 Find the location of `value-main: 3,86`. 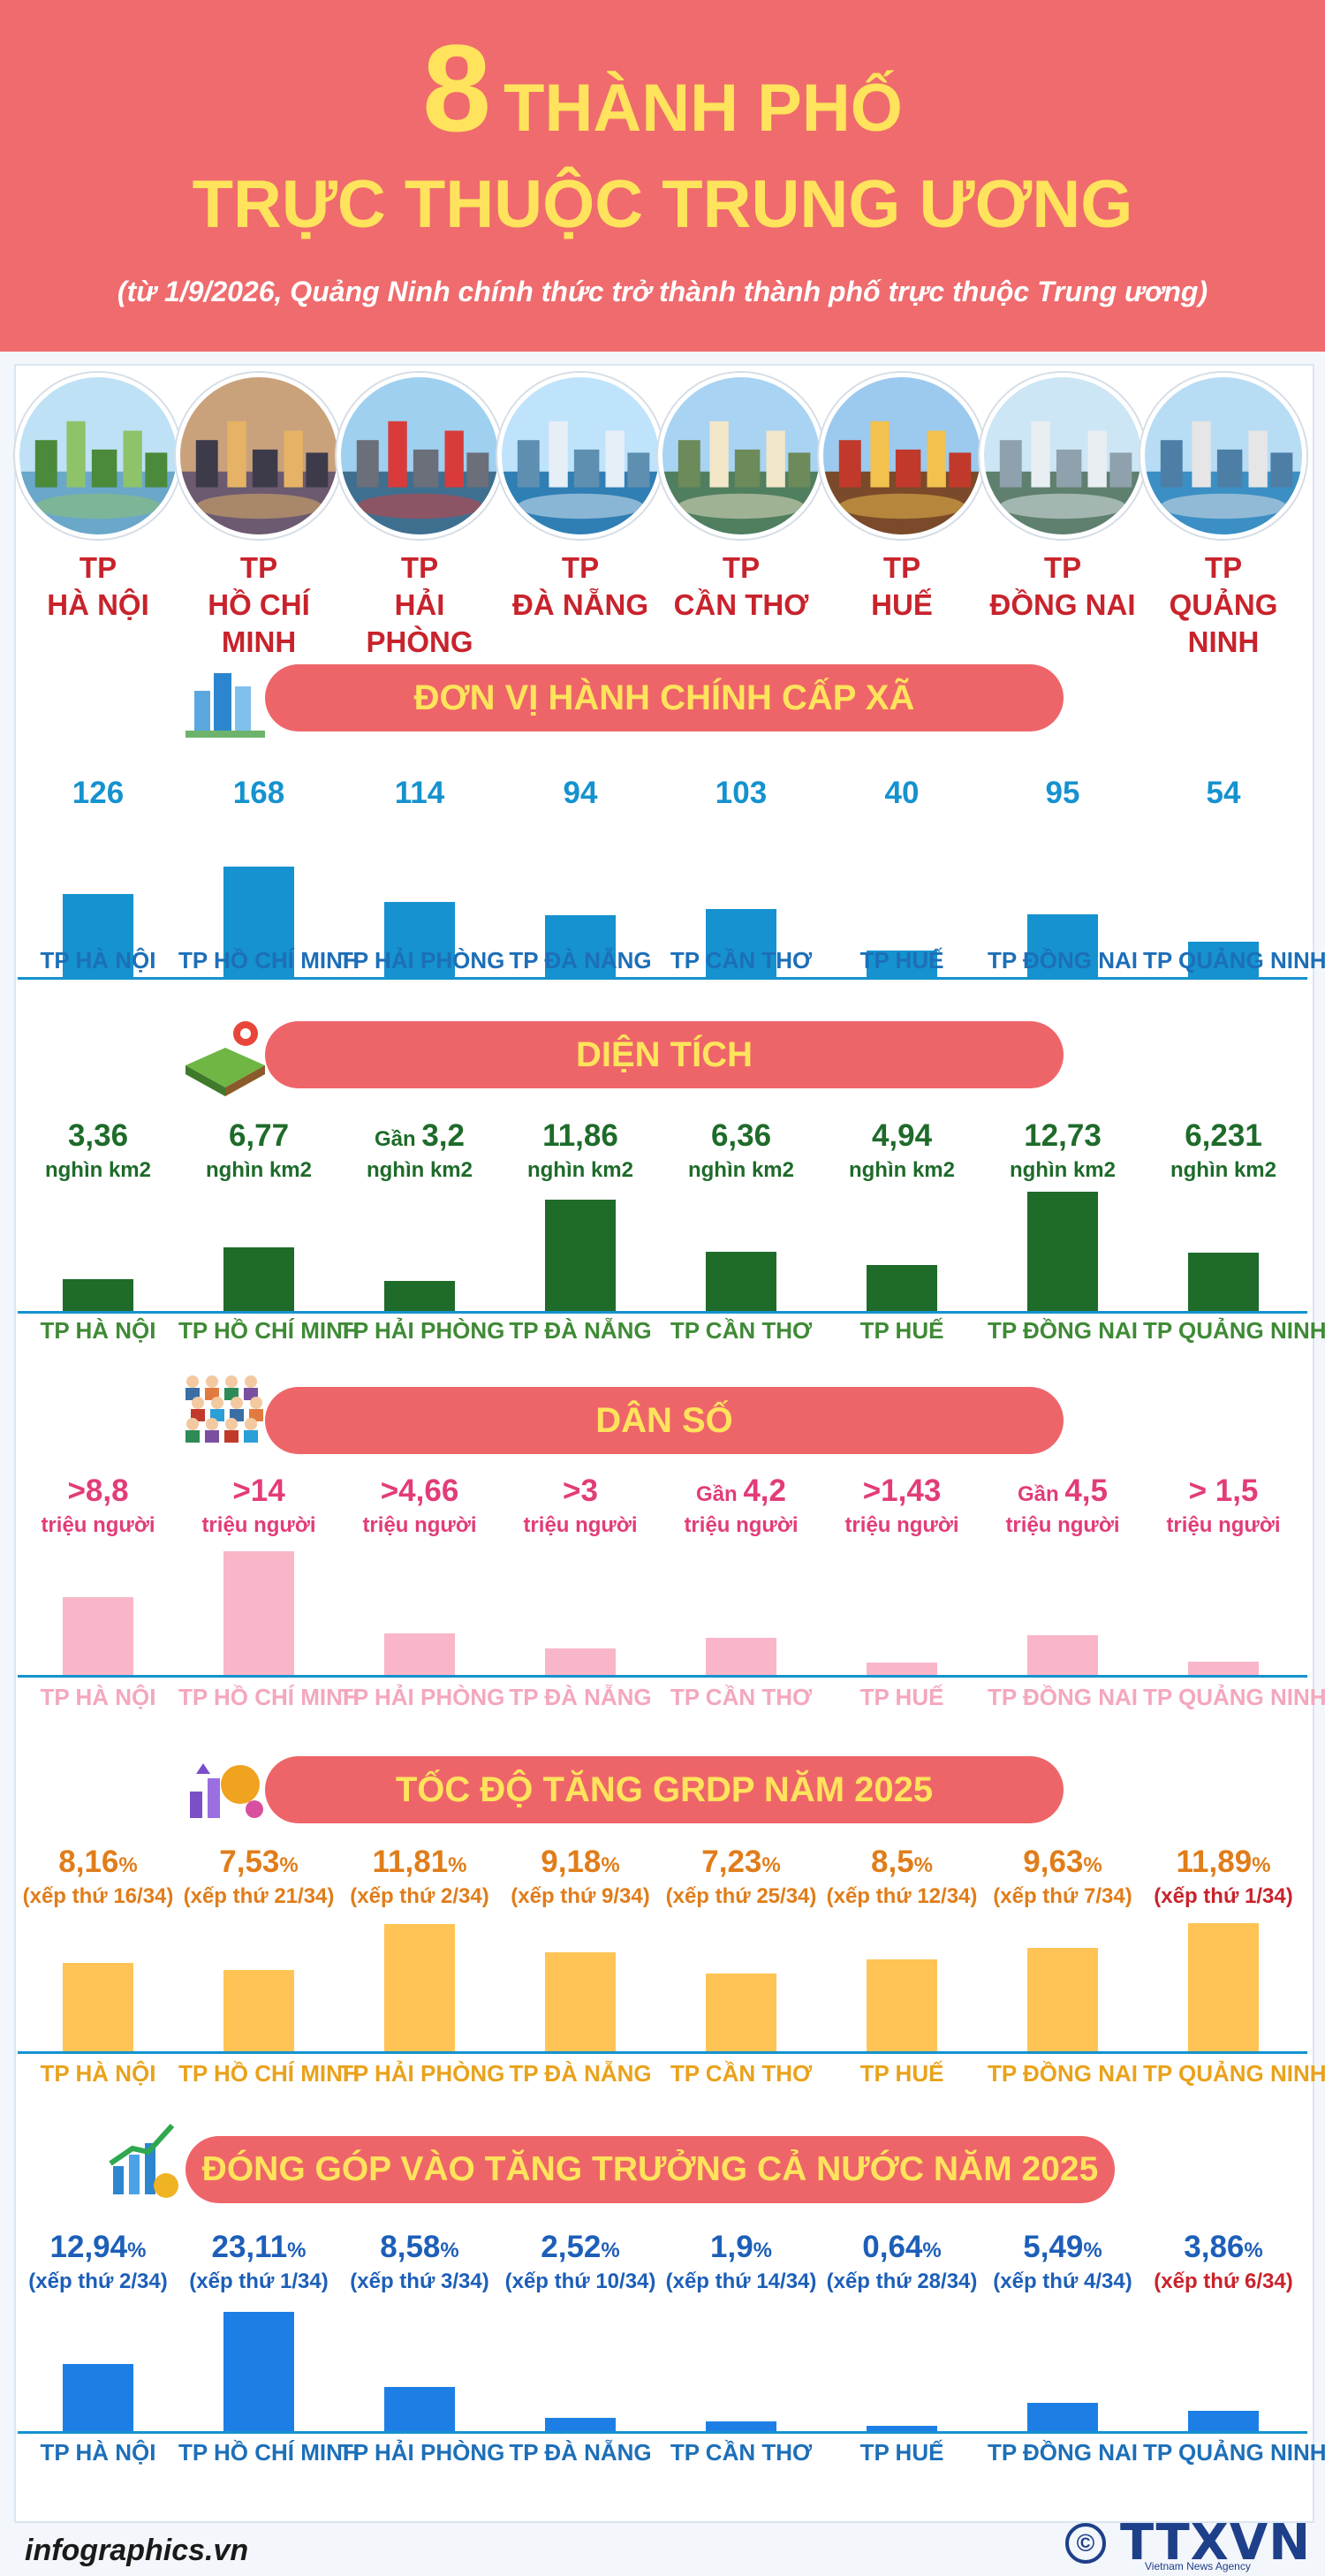

value-main: 3,86 is located at coordinates (1214, 2247).